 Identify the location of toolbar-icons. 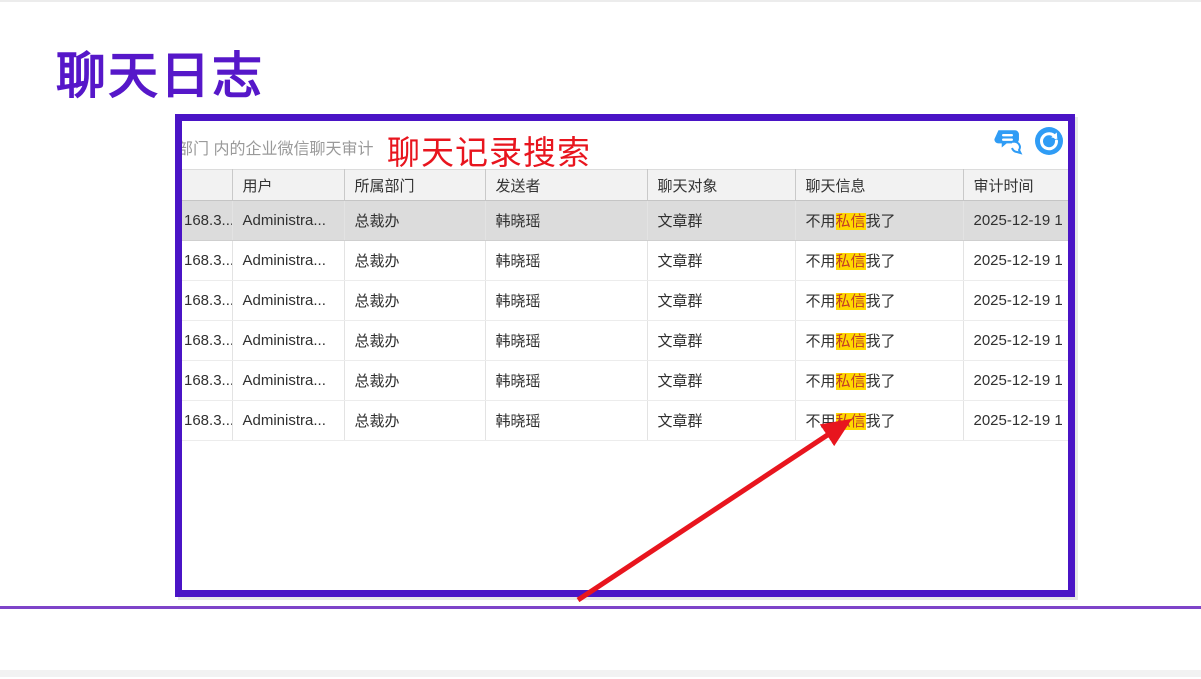
(1029, 141).